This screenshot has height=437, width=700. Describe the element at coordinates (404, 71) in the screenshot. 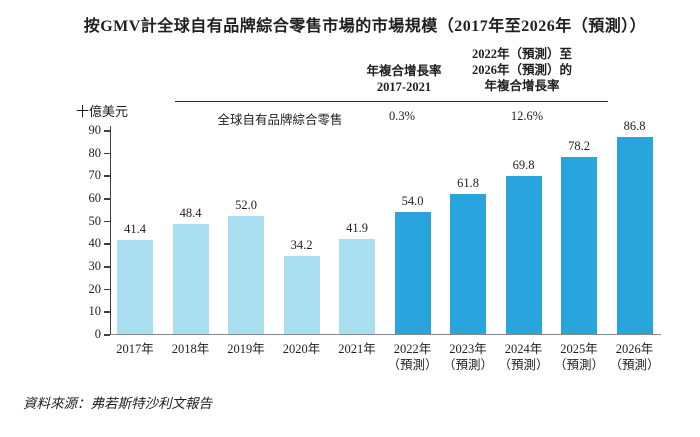

I see `cagr-header-2017-2021-line1: 年複合增長率` at that location.